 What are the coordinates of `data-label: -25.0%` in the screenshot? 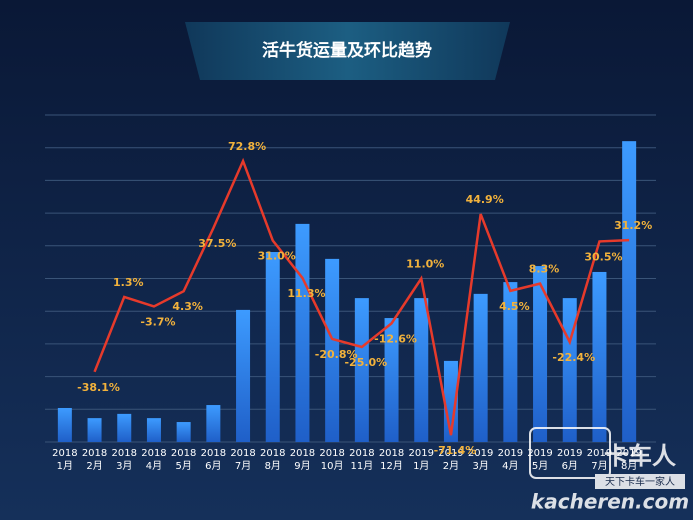 It's located at (365, 362).